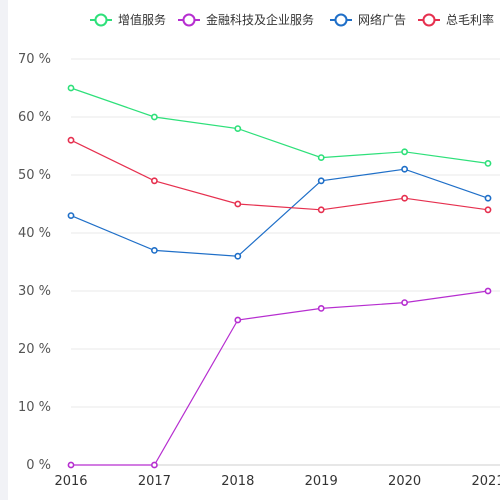 The image size is (500, 500). What do you see at coordinates (34, 407) in the screenshot?
I see `y-tick-label: 10 %` at bounding box center [34, 407].